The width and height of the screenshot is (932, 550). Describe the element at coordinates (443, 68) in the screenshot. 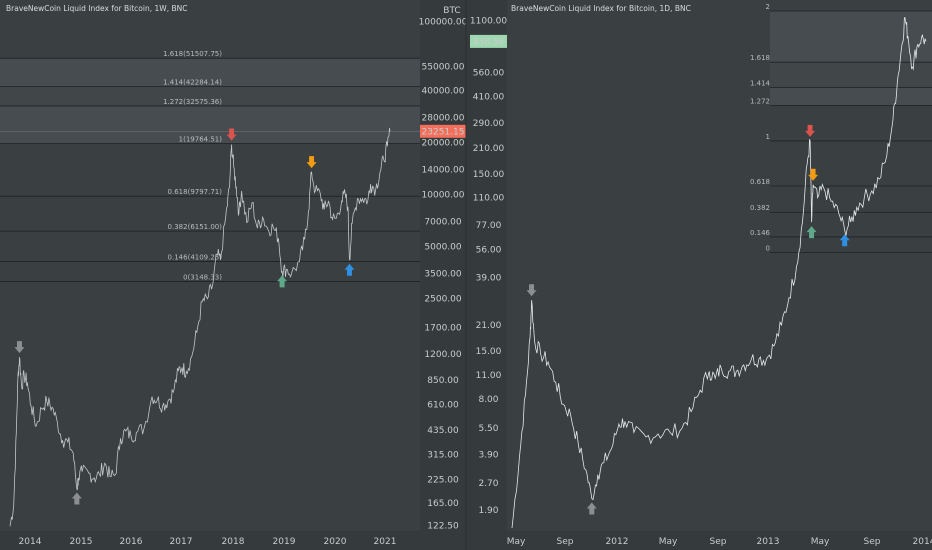

I see `y-tick-label: 55000.00` at that location.